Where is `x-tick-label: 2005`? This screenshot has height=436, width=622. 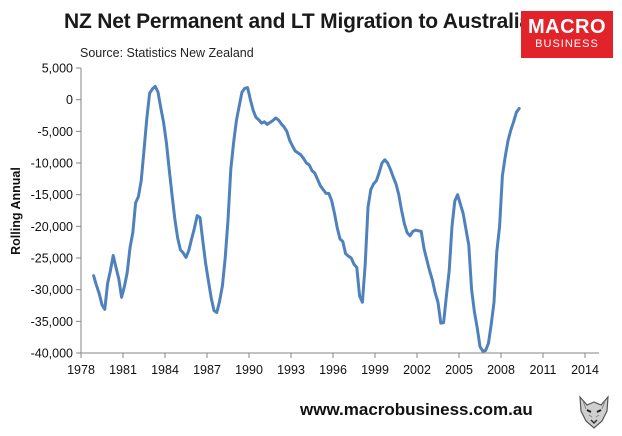
x-tick-label: 2005 is located at coordinates (459, 370).